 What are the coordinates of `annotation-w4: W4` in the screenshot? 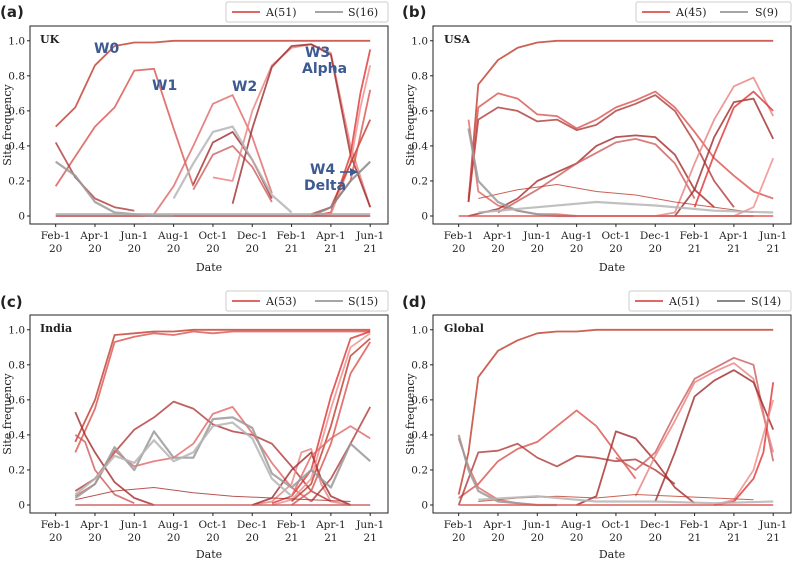 It's located at (322, 170).